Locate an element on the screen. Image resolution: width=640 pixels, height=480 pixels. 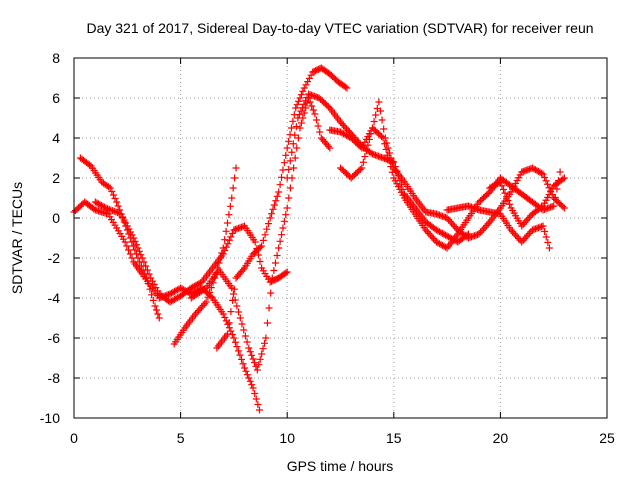
y-tick-label: -10 is located at coordinates (50, 418).